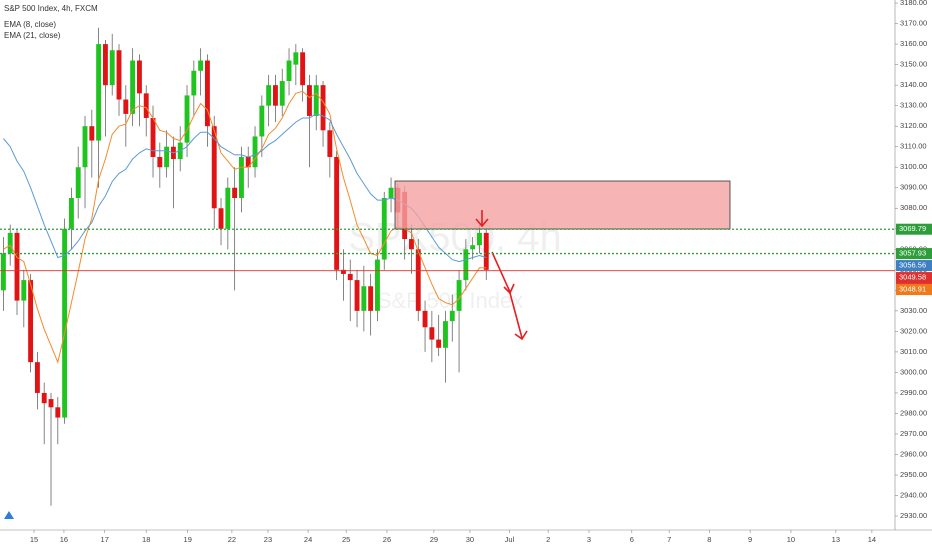  I want to click on x-tick-label: 15, so click(34, 539).